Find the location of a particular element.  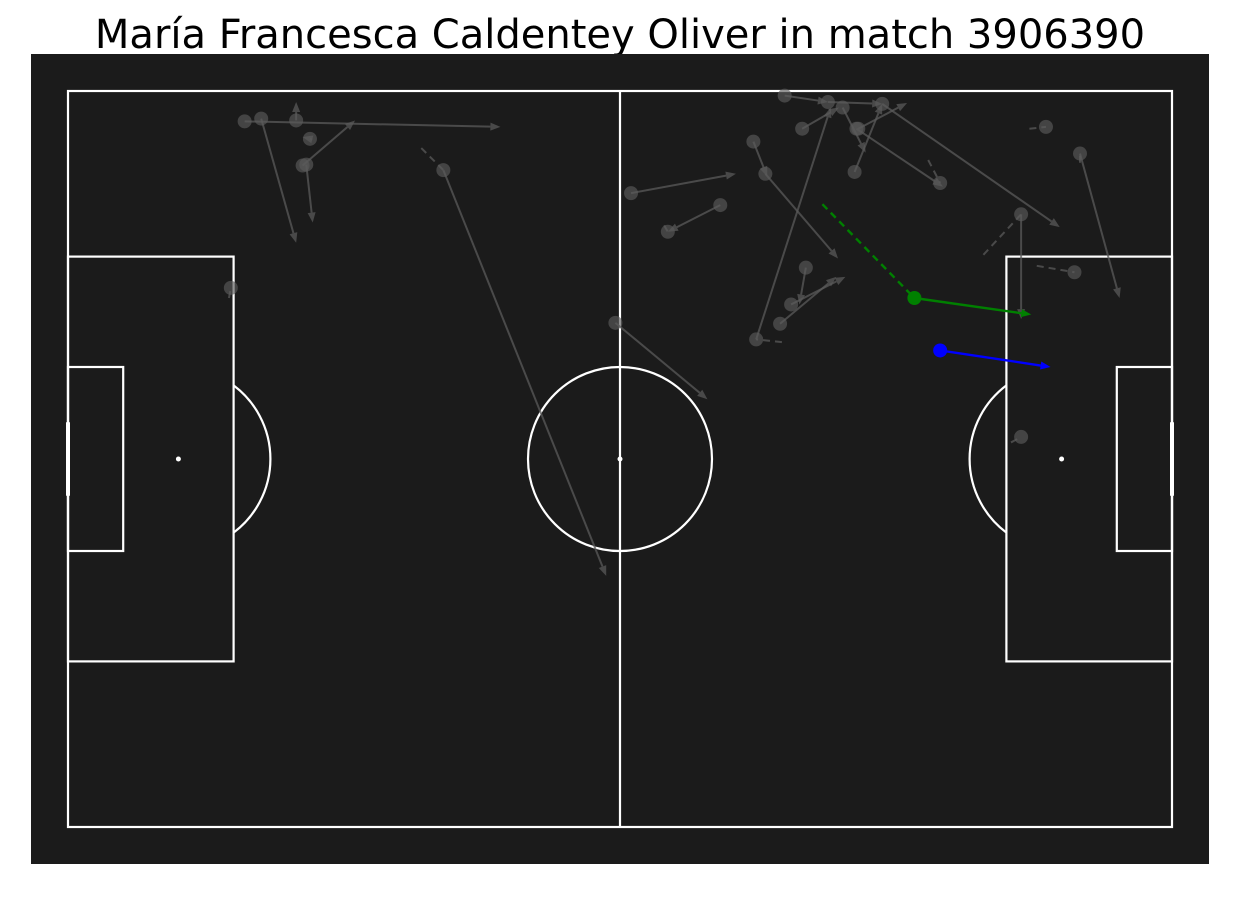

right-penalty-spot is located at coordinates (1062, 459).